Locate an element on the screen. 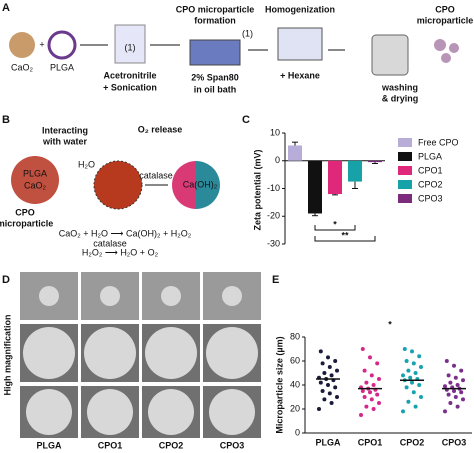 Image resolution: width=474 pixels, height=453 pixels. label: PLGA is located at coordinates (35, 173).